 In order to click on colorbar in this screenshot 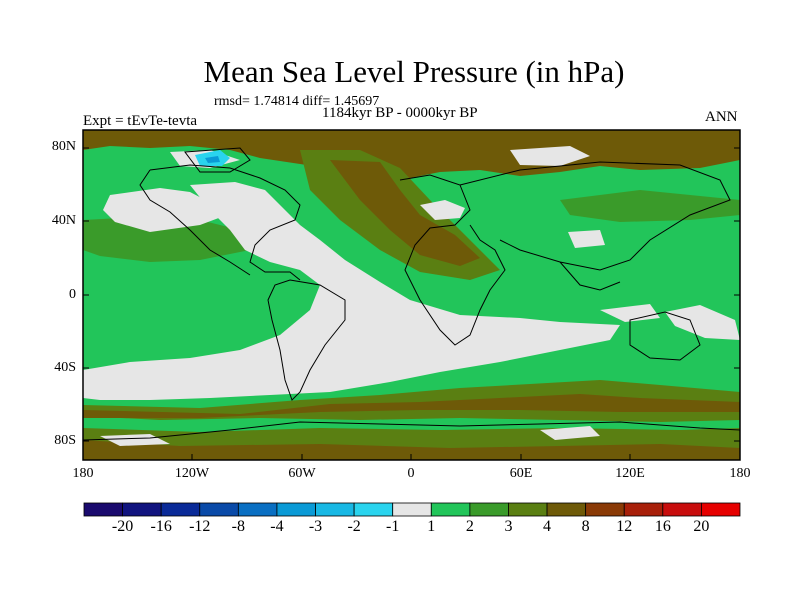, I will do `click(412, 509)`.